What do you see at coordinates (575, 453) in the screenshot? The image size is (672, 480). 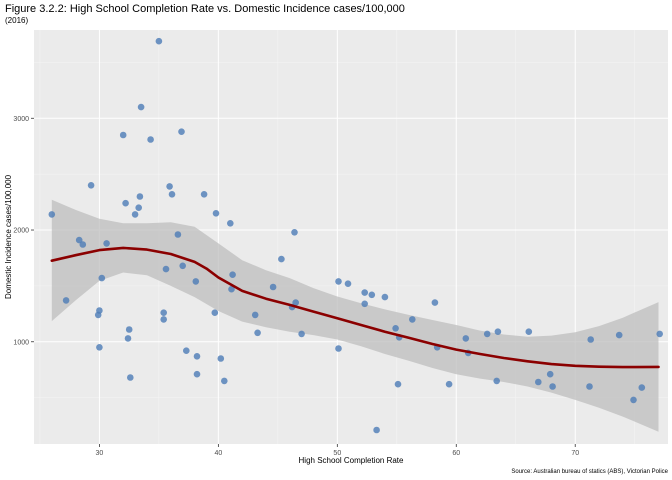 I see `x-tick-label: 70` at bounding box center [575, 453].